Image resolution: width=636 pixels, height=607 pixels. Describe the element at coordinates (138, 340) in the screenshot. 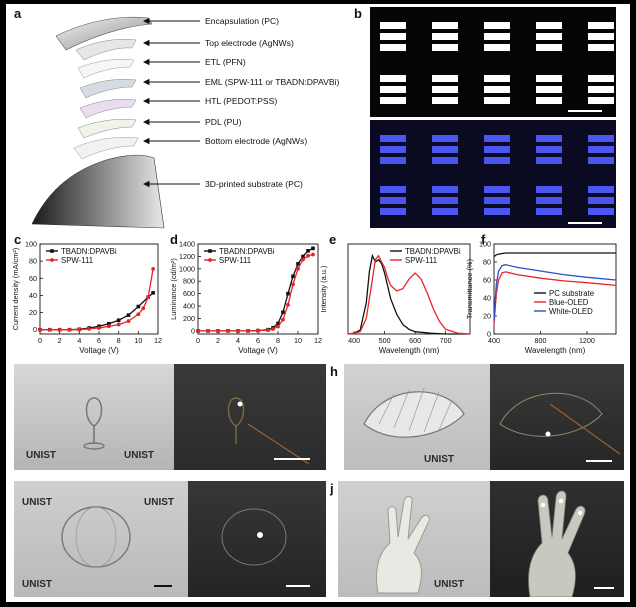

I see `xtick-label-c-5: 10` at that location.